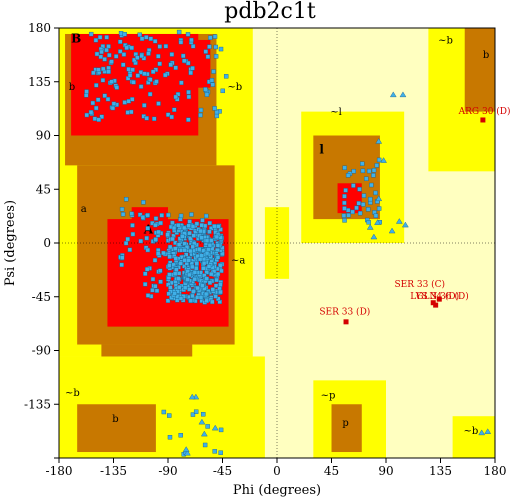 The image size is (510, 499). I want to click on outlier-label: LYS 34 (D), so click(434, 296).